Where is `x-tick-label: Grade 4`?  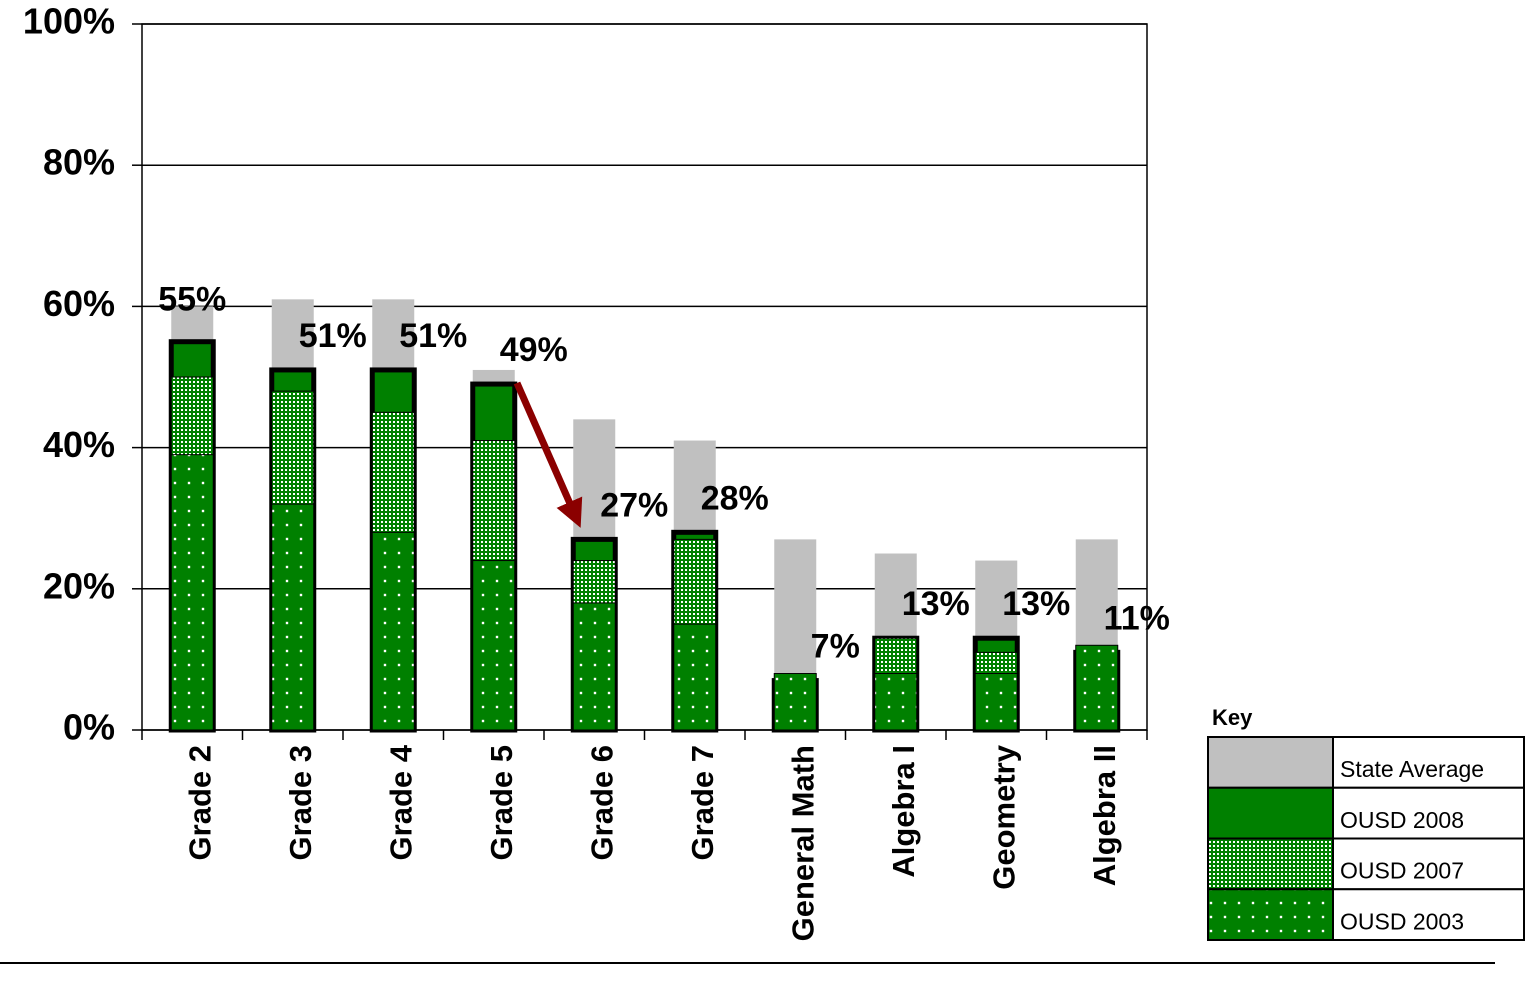 x-tick-label: Grade 4 is located at coordinates (400, 802).